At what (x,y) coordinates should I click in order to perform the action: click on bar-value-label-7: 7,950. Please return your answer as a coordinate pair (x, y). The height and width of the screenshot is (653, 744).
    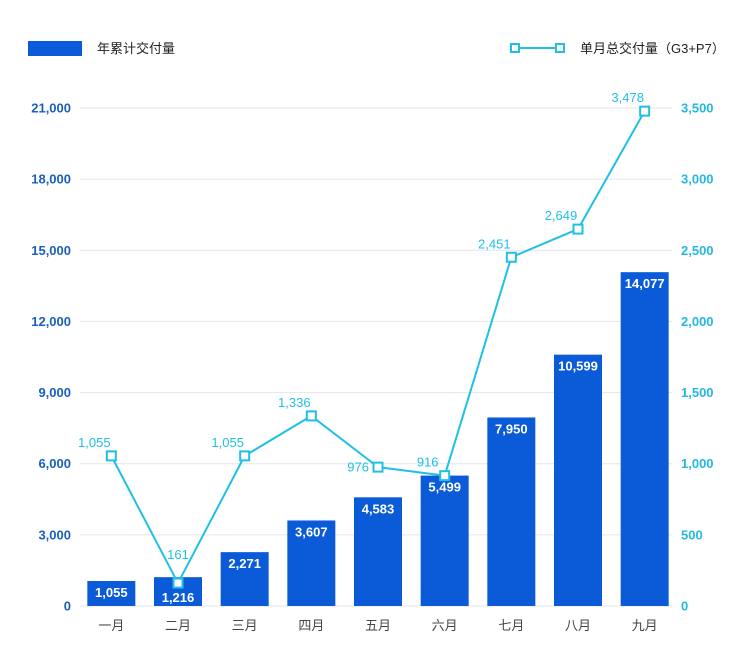
    Looking at the image, I should click on (511, 428).